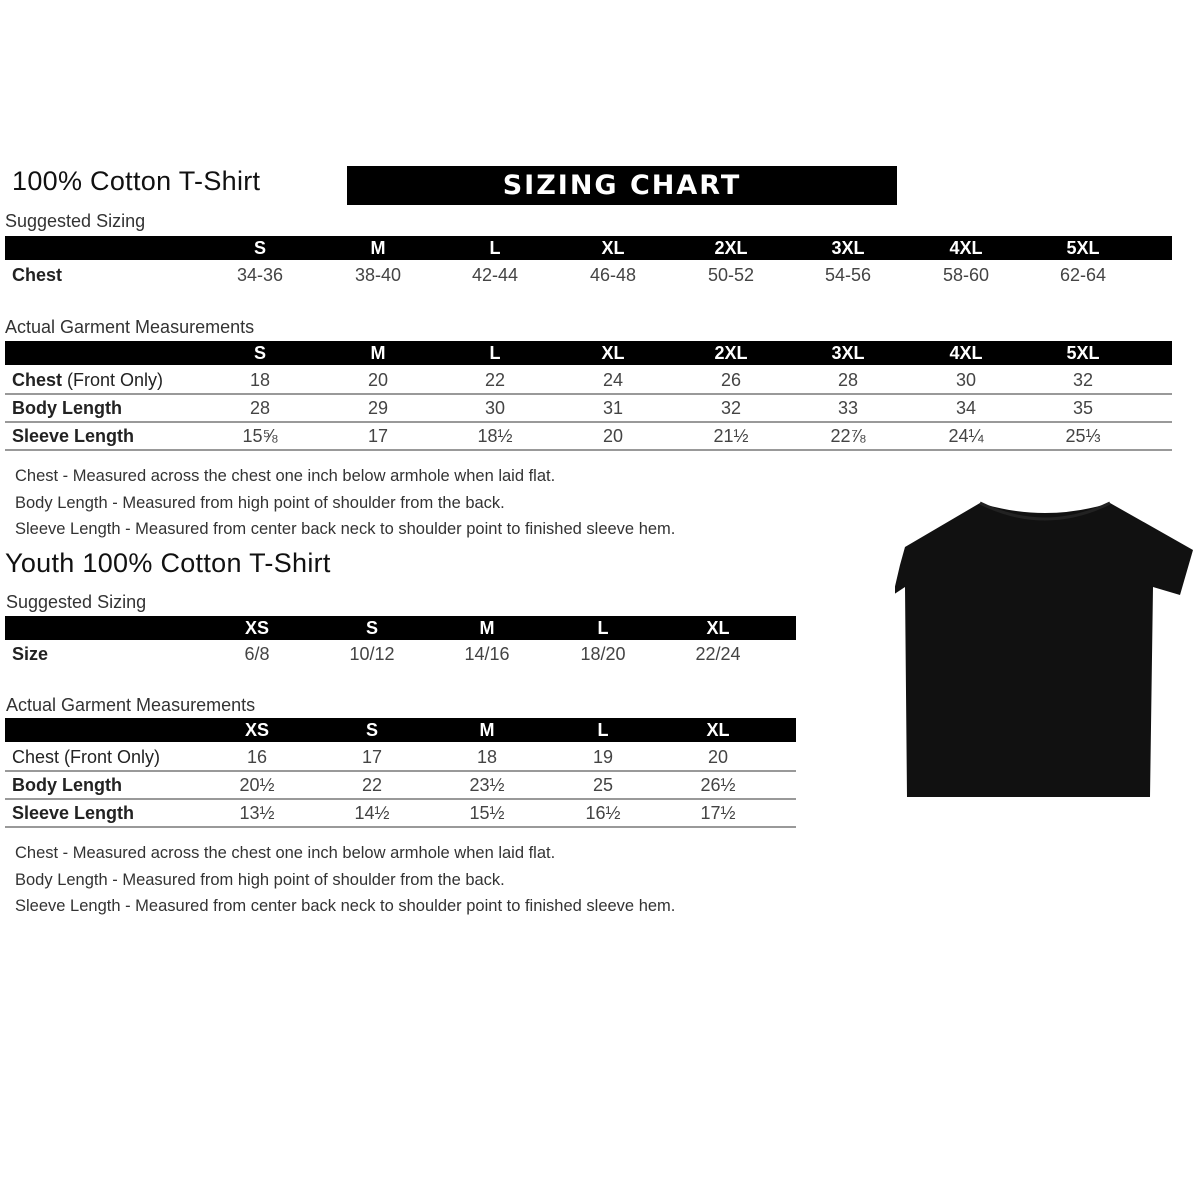 The height and width of the screenshot is (1200, 1200). What do you see at coordinates (260, 436) in the screenshot?
I see `table-cell: 15⅝` at bounding box center [260, 436].